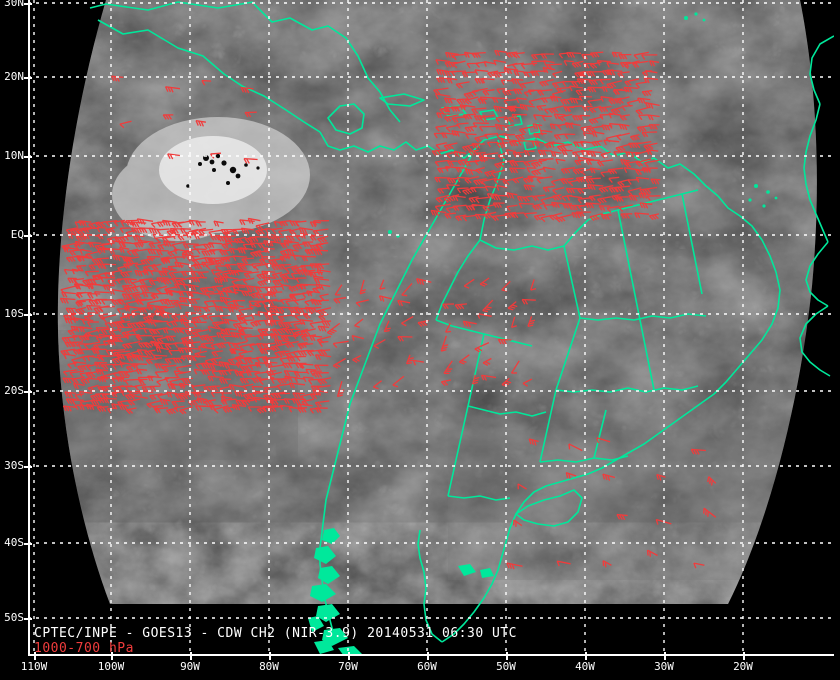  I want to click on y-tick-mark, so click(28, 78).